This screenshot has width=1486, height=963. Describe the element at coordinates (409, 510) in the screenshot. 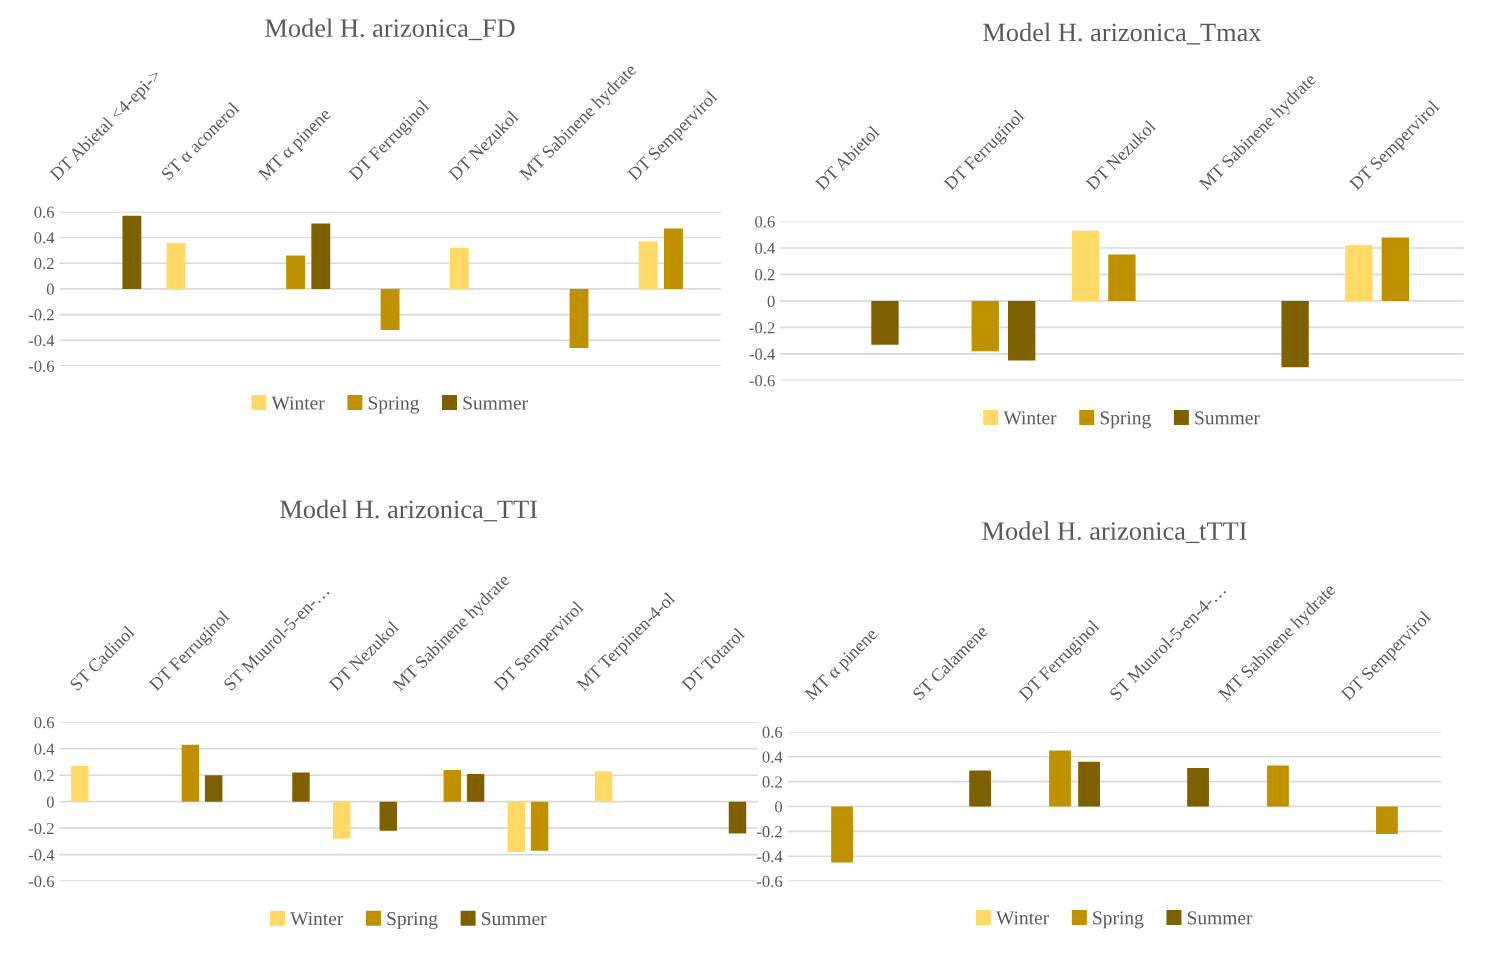

I see `chart-title: Model H. arizonica_TTI` at that location.